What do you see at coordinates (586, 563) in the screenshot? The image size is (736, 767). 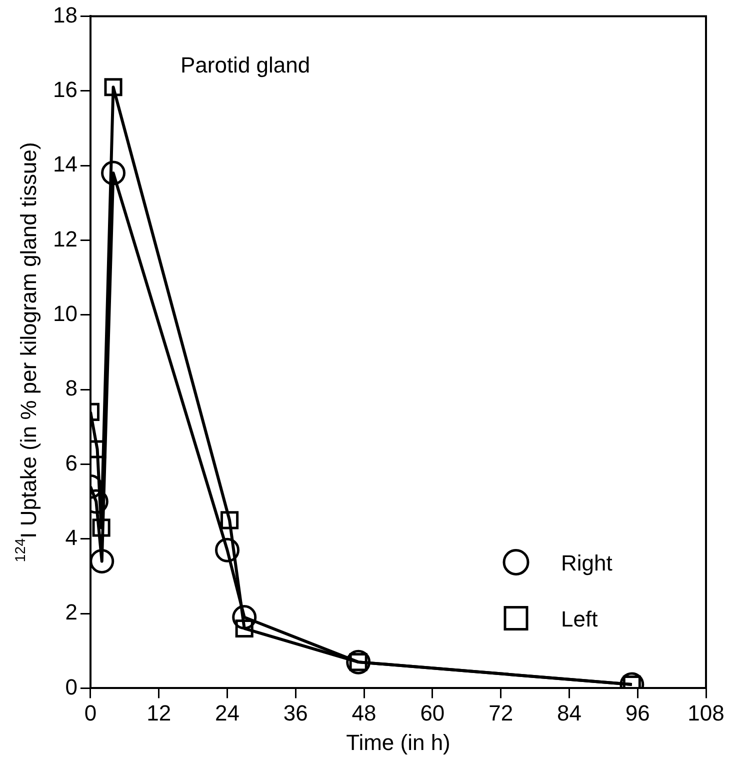 I see `legend-label: Right` at bounding box center [586, 563].